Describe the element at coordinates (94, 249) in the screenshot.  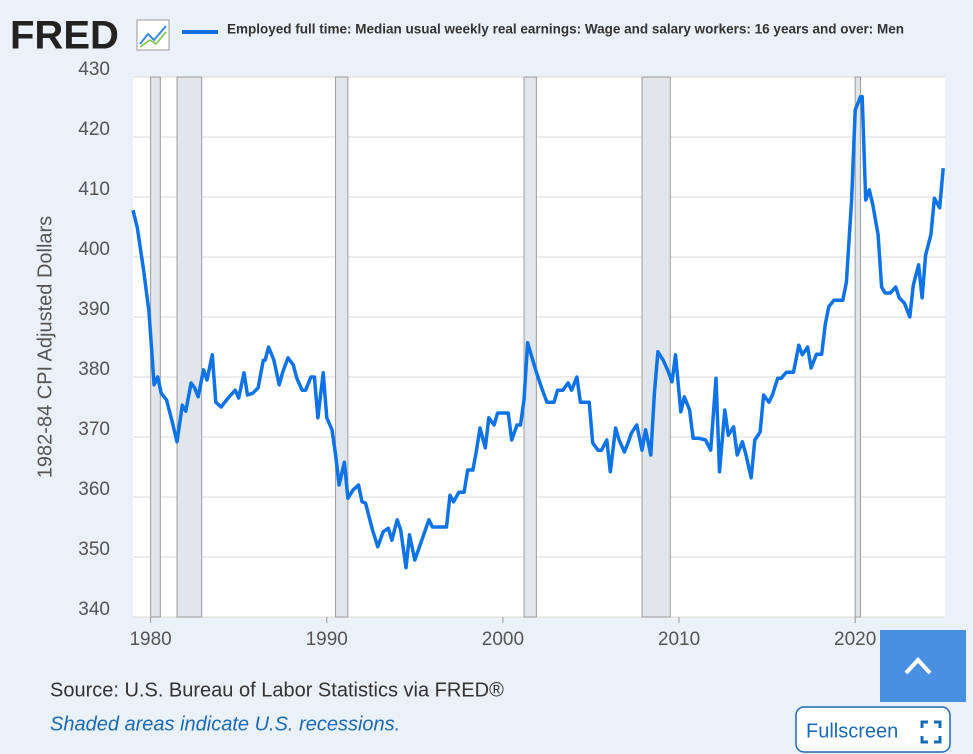
I see `y-tick-label: 400` at that location.